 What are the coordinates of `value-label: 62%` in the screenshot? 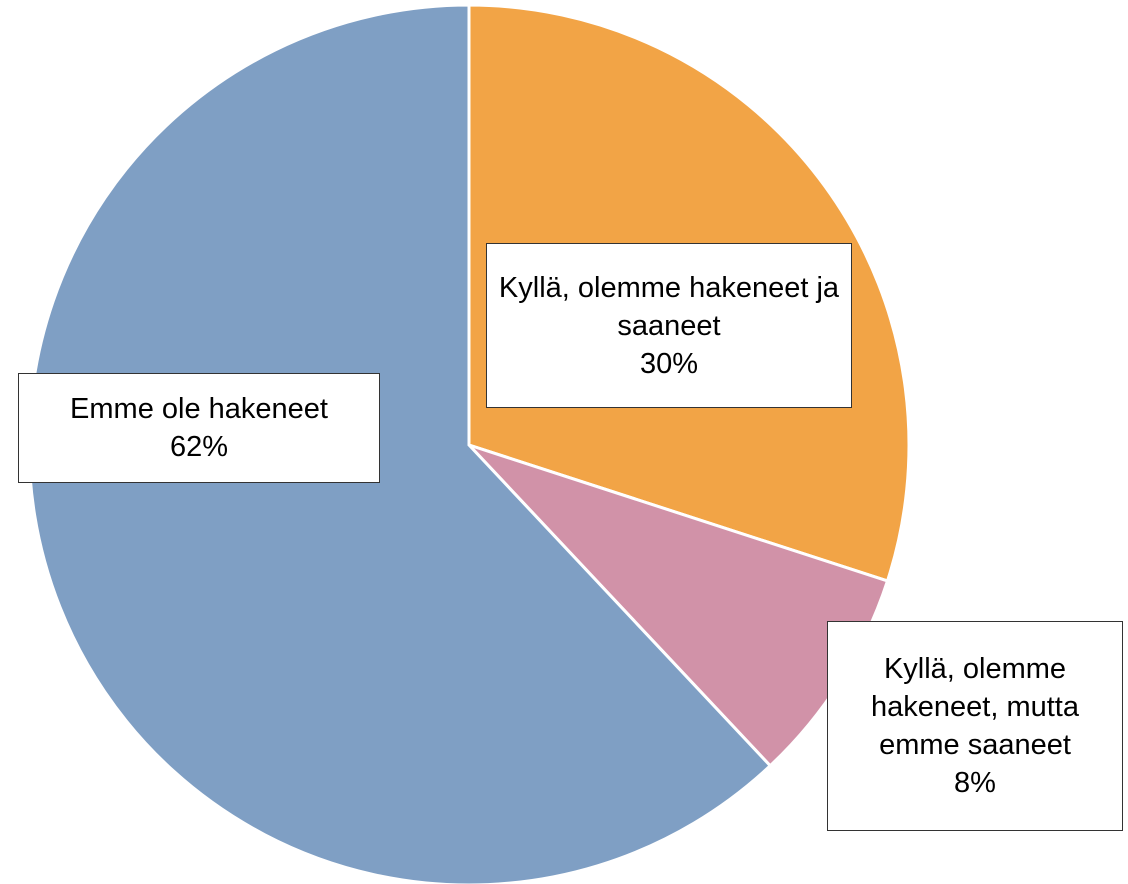 It's located at (199, 447).